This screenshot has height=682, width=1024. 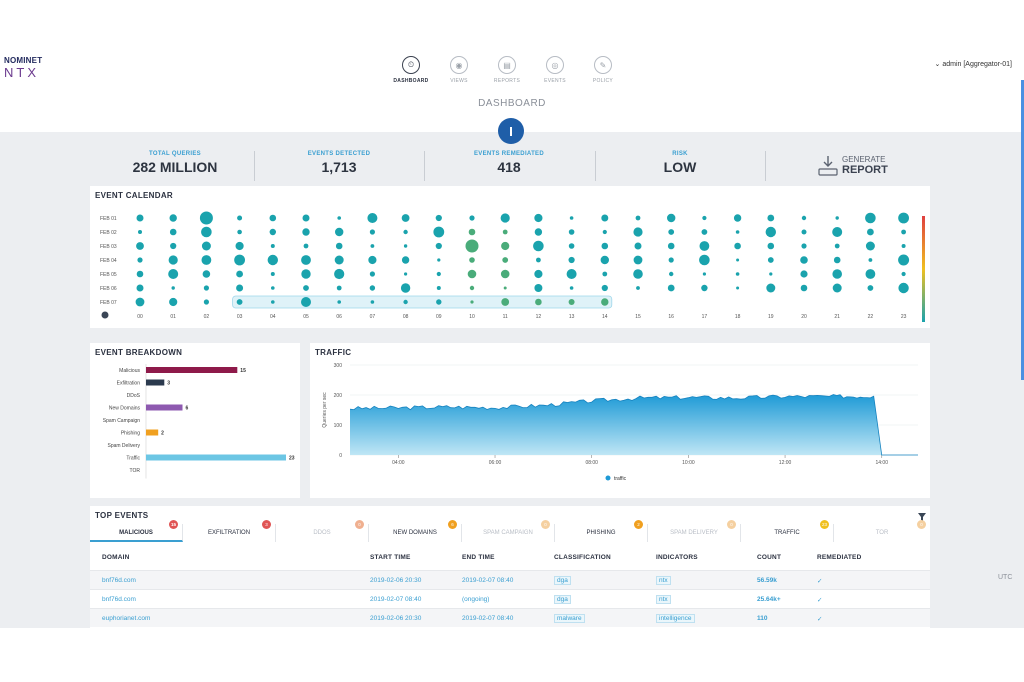 What do you see at coordinates (1022, 230) in the screenshot?
I see `scrollbar` at bounding box center [1022, 230].